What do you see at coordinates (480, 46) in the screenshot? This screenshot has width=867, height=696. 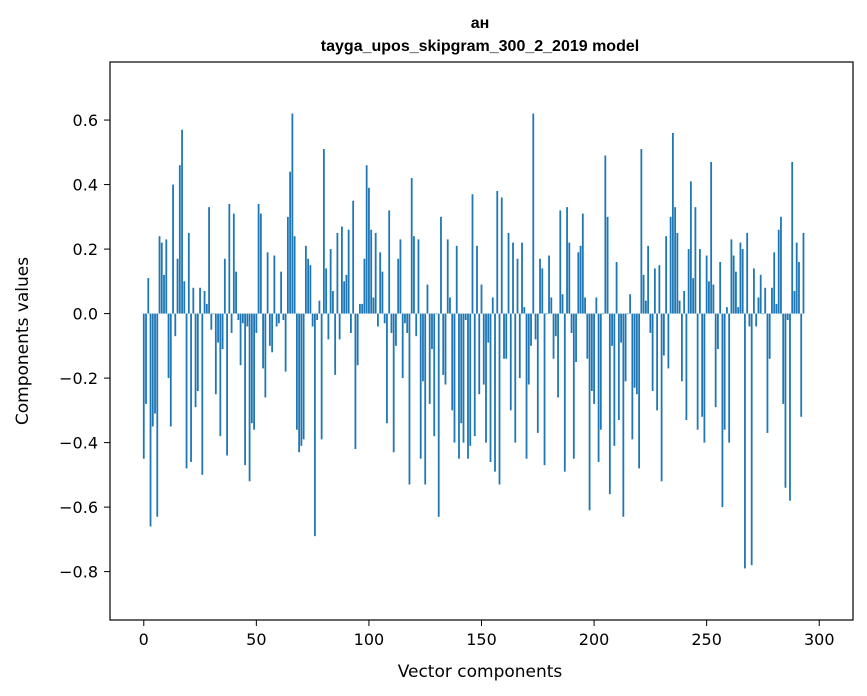 I see `chart-title-line2: tayga_upos_skipgram_300_2_2019 model` at bounding box center [480, 46].